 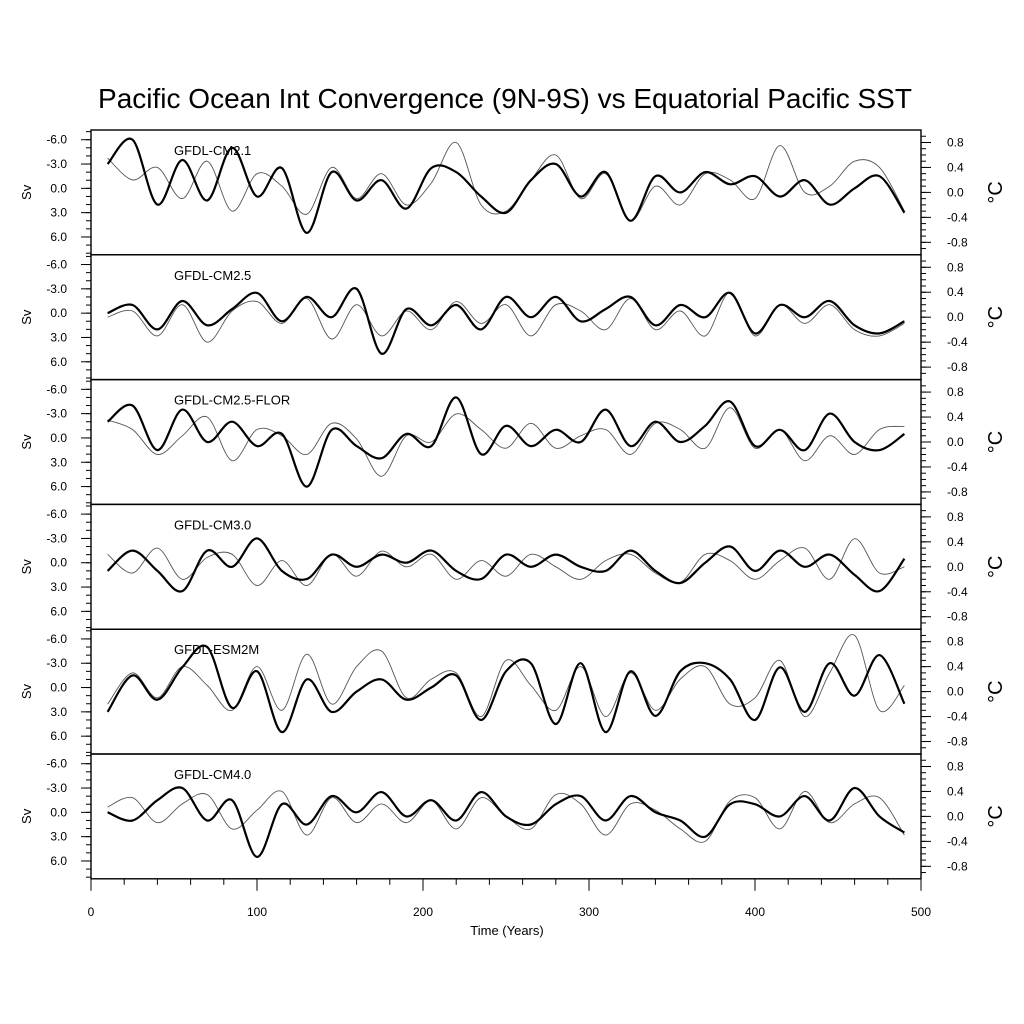 What do you see at coordinates (232, 400) in the screenshot?
I see `panel-label: GFDL-CM2.5-FLOR` at bounding box center [232, 400].